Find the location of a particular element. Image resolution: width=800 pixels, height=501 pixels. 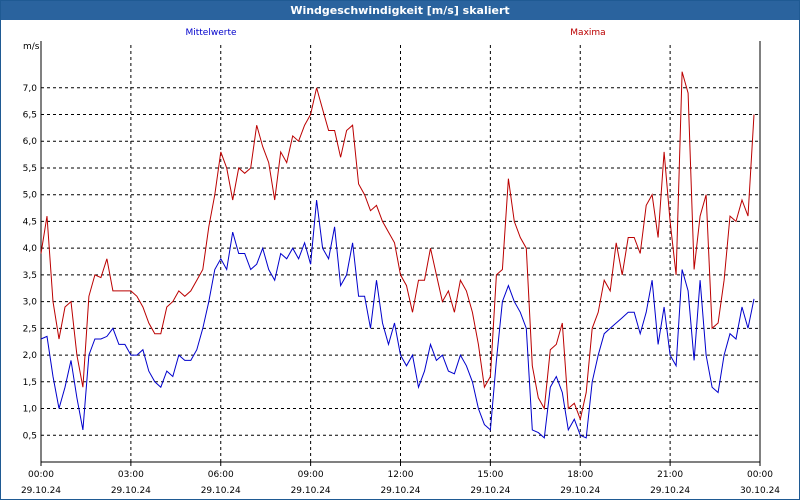

y-axis-label: m/s is located at coordinates (31, 47).